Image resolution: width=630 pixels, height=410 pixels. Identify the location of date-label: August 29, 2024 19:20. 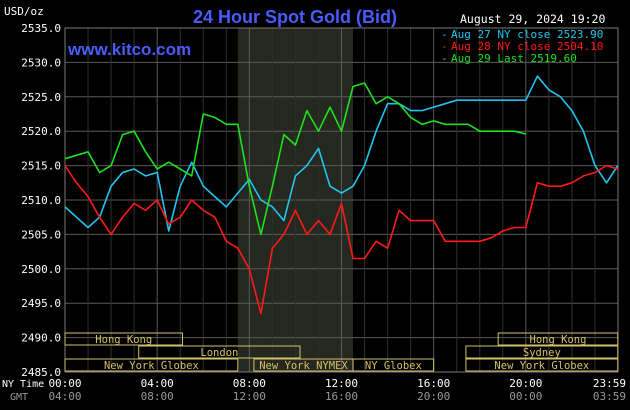
(532, 19).